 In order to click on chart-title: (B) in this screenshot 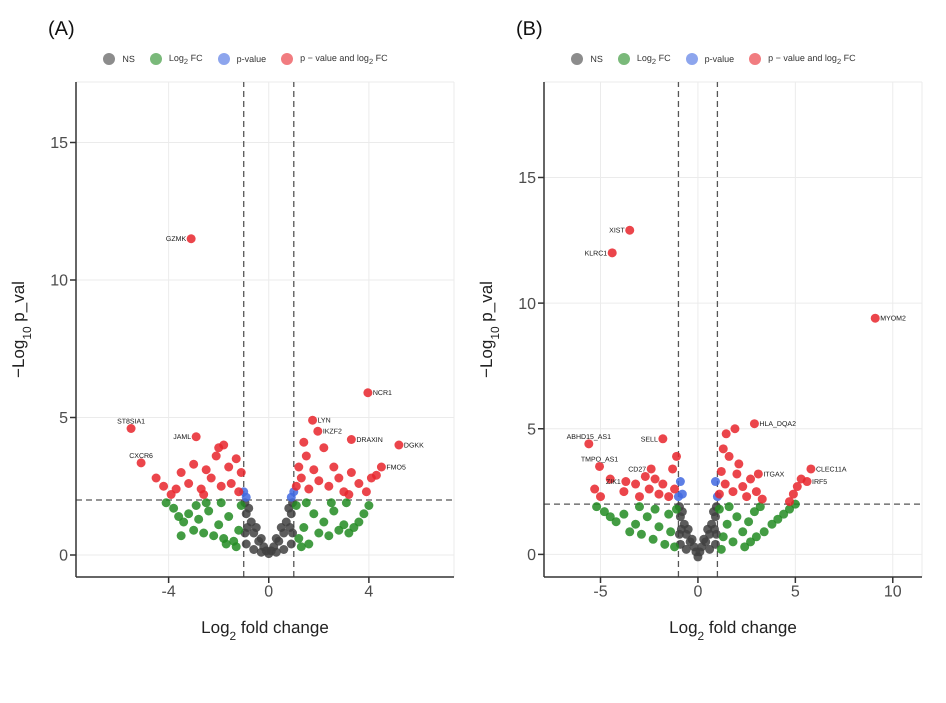, I will do `click(529, 29)`.